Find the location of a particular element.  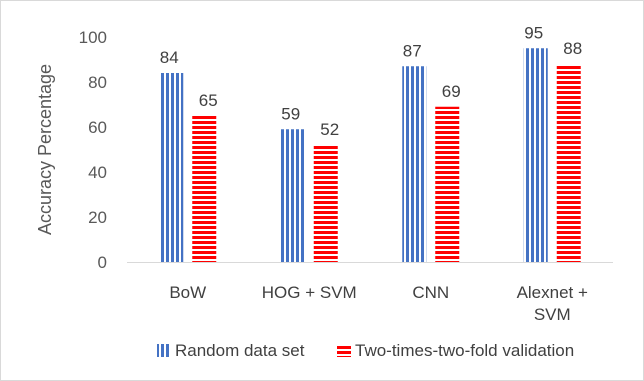

y-axis-title: Accuracy Percentage is located at coordinates (45, 149).